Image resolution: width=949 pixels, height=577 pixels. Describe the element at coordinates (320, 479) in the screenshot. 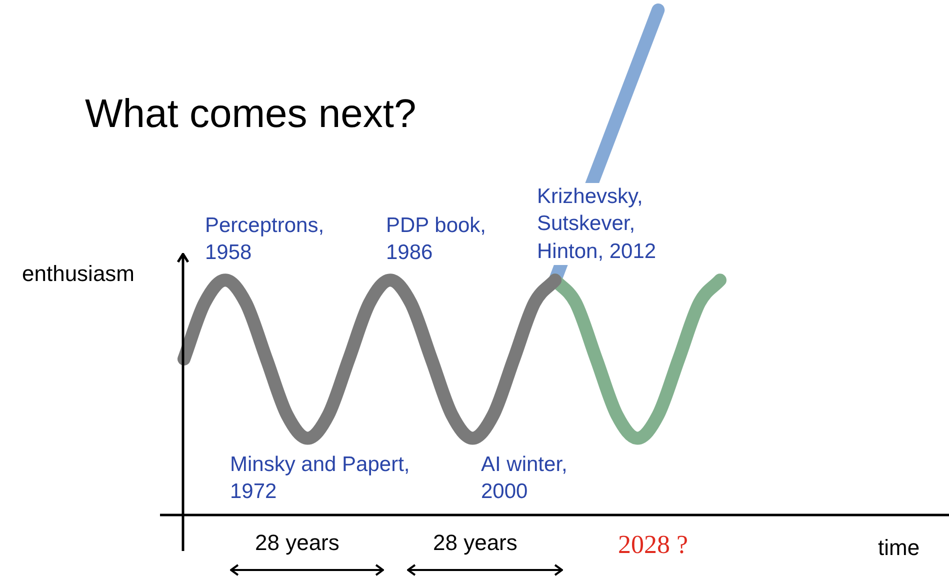

I see `annotation: Minsky and Papert, 1972` at that location.